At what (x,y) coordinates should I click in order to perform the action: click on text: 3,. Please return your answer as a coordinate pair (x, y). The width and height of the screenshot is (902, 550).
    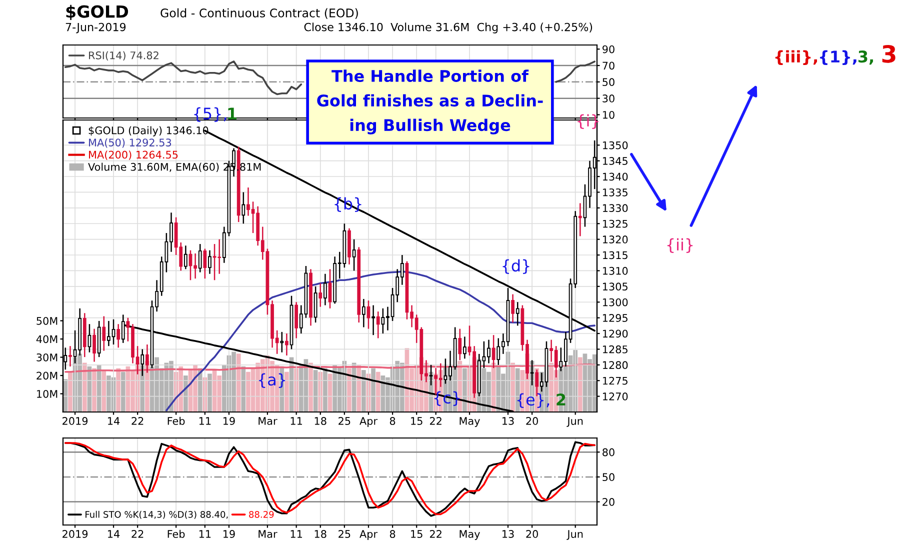
    Looking at the image, I should click on (865, 57).